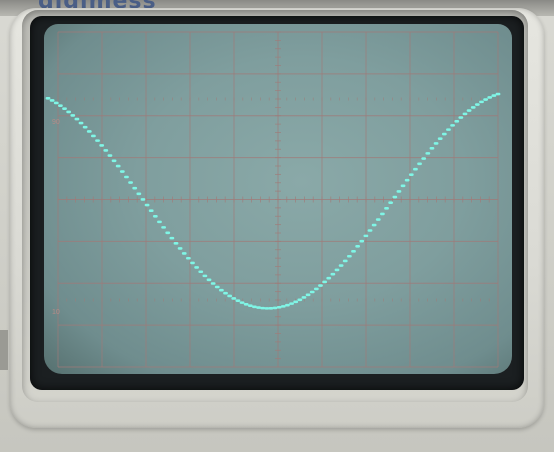 The image size is (554, 452). What do you see at coordinates (56, 312) in the screenshot?
I see `graticule-label-lower: 10` at bounding box center [56, 312].